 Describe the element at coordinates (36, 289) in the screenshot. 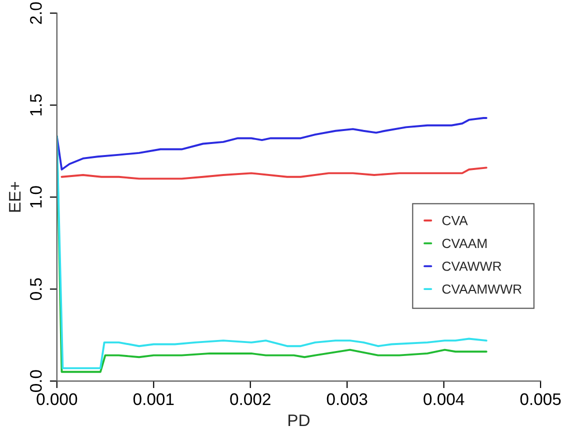

I see `y-tick-label: 0.5` at that location.